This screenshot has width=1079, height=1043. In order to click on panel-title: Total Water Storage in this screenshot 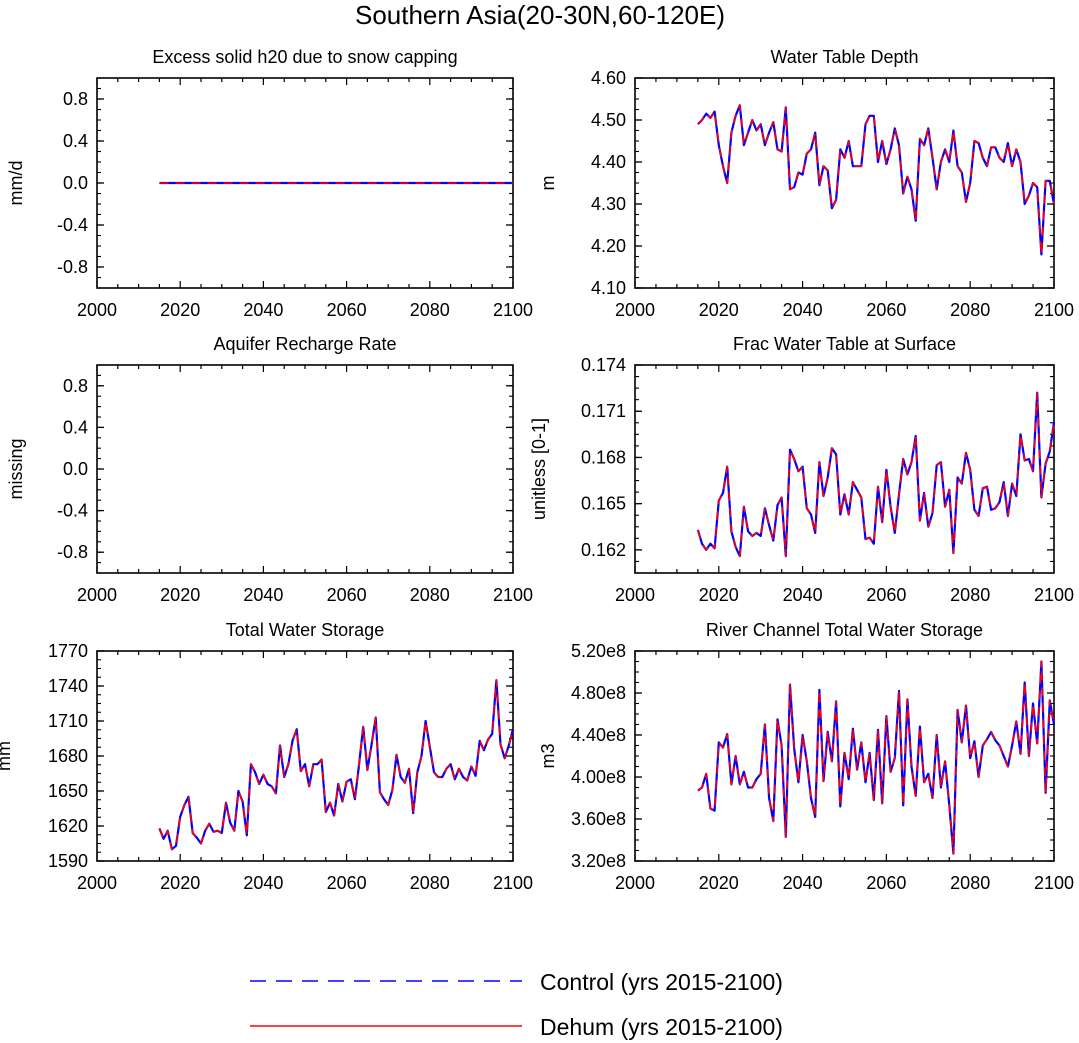, I will do `click(305, 630)`.